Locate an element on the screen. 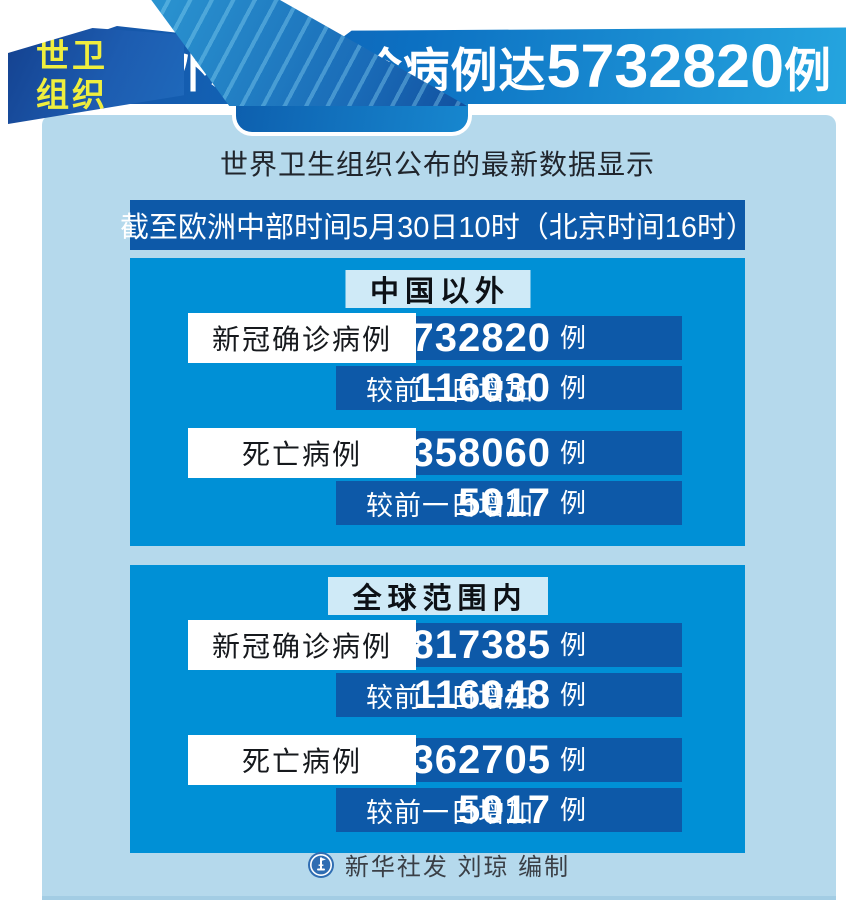 The width and height of the screenshot is (863, 900). stat-row-confirmed: 5817385 例 新冠确诊病例 is located at coordinates (437, 645).